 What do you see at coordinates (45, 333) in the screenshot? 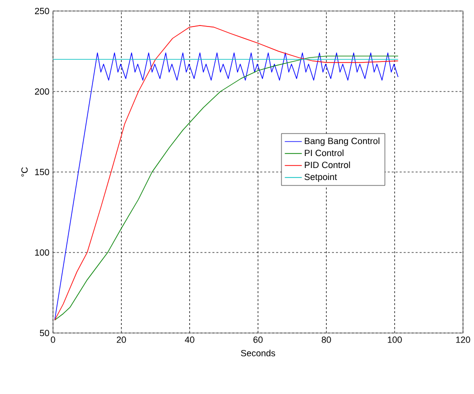
I see `y-tick-label: 50` at bounding box center [45, 333].